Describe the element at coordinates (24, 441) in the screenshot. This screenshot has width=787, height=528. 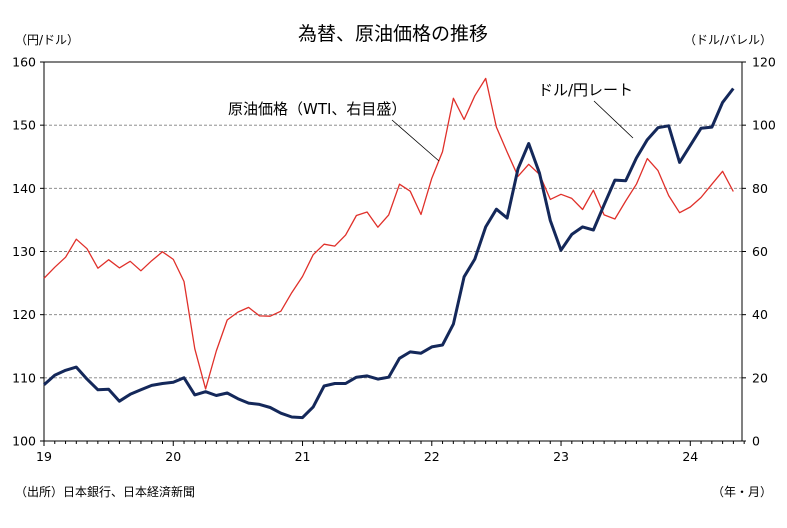
I see `left-tick-label: 100` at that location.